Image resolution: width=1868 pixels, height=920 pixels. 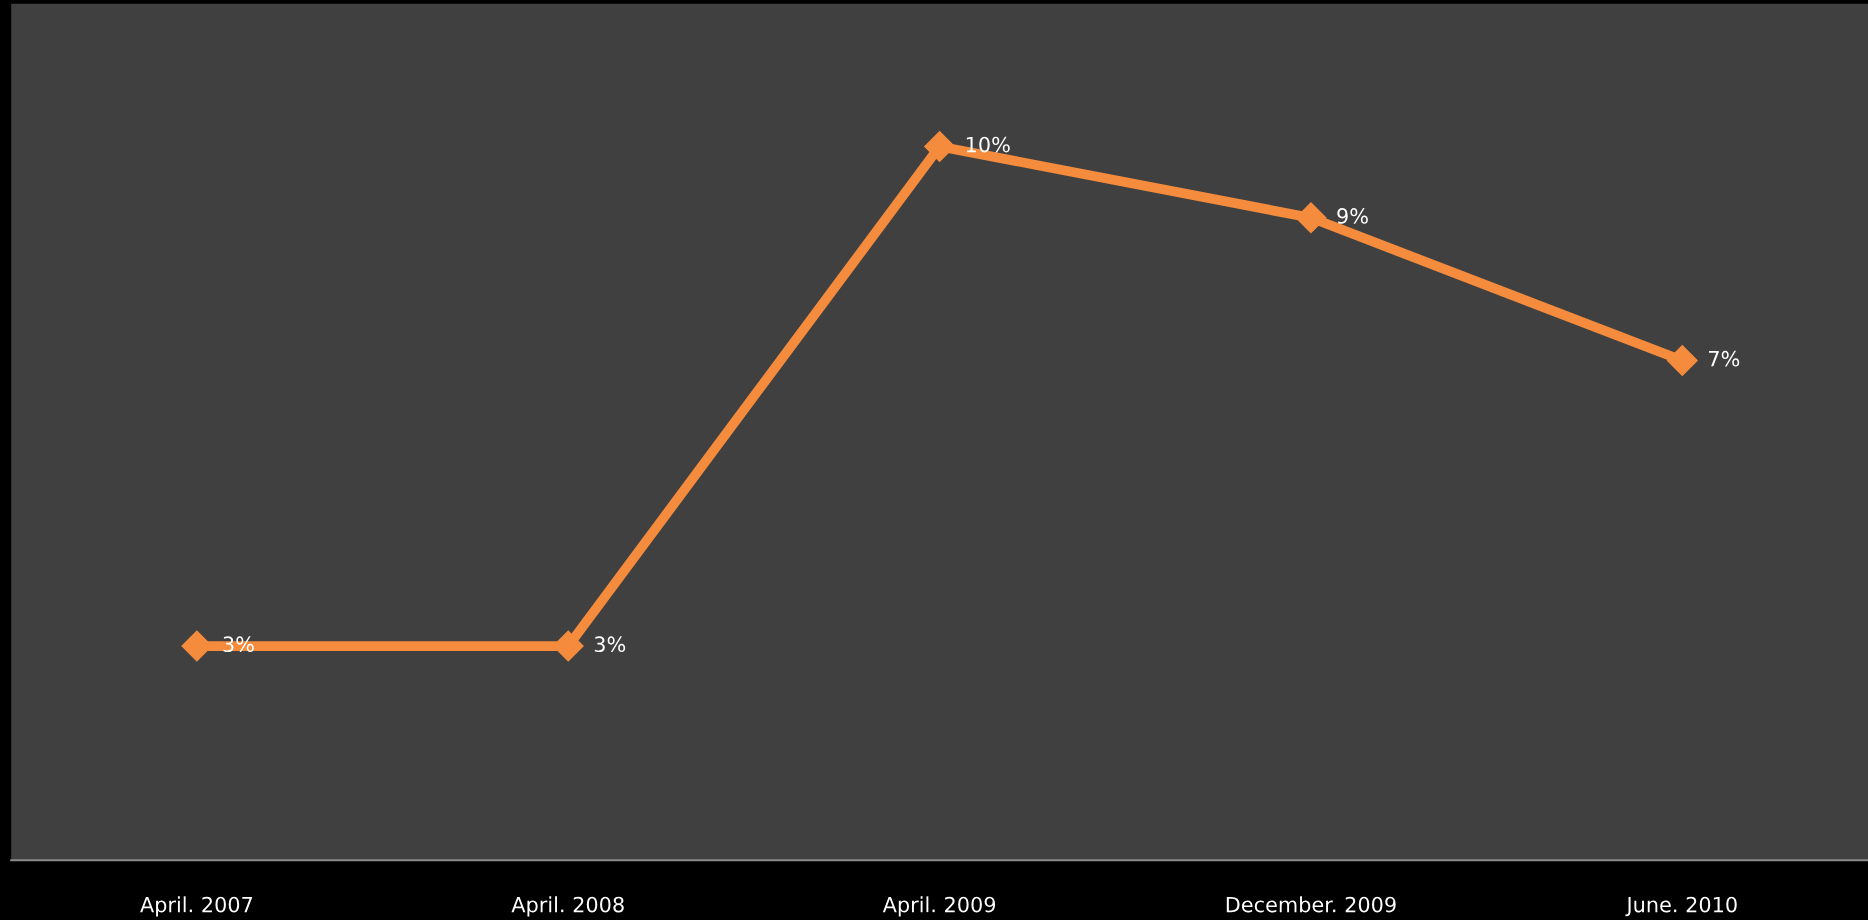 What do you see at coordinates (988, 144) in the screenshot?
I see `data-label: 10%` at bounding box center [988, 144].